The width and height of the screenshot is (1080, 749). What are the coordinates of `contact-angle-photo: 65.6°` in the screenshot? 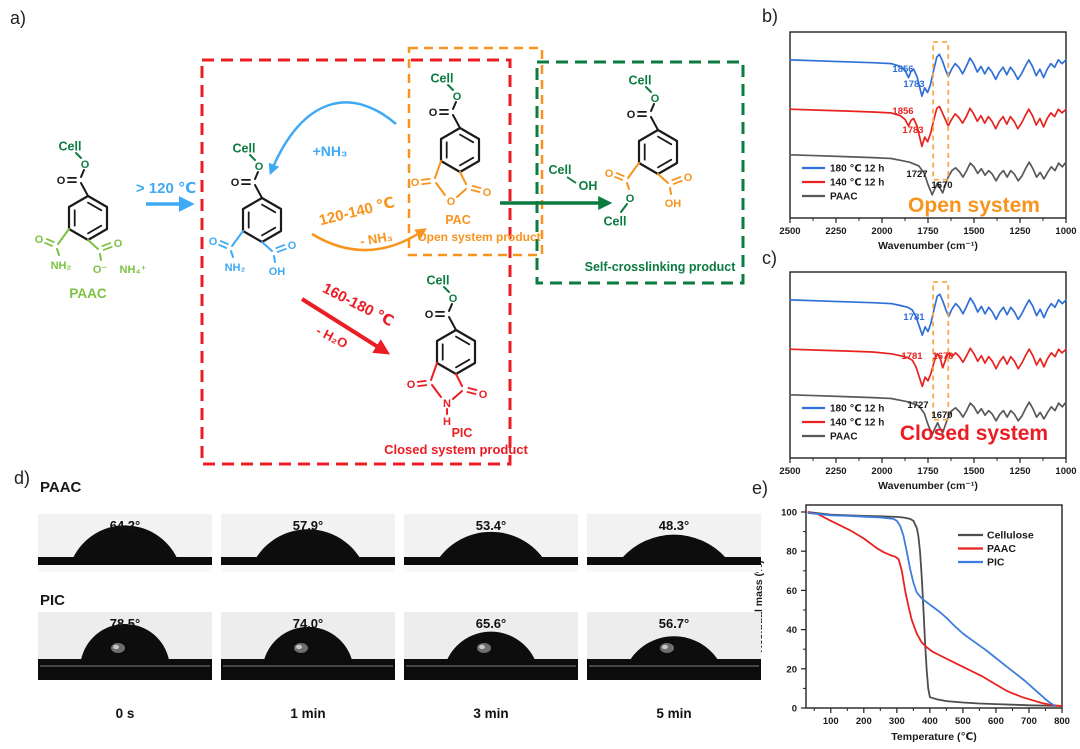 It's located at (491, 646).